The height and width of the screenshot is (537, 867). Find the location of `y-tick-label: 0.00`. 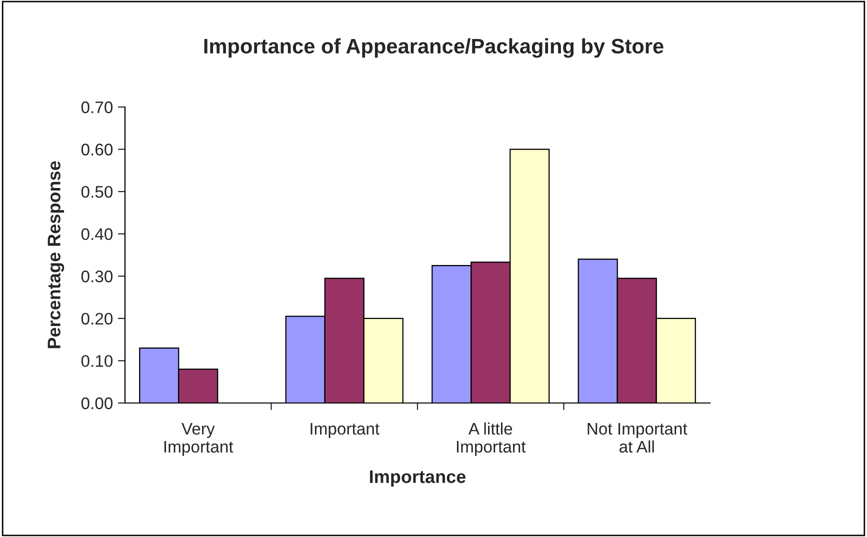

y-tick-label: 0.00 is located at coordinates (97, 403).